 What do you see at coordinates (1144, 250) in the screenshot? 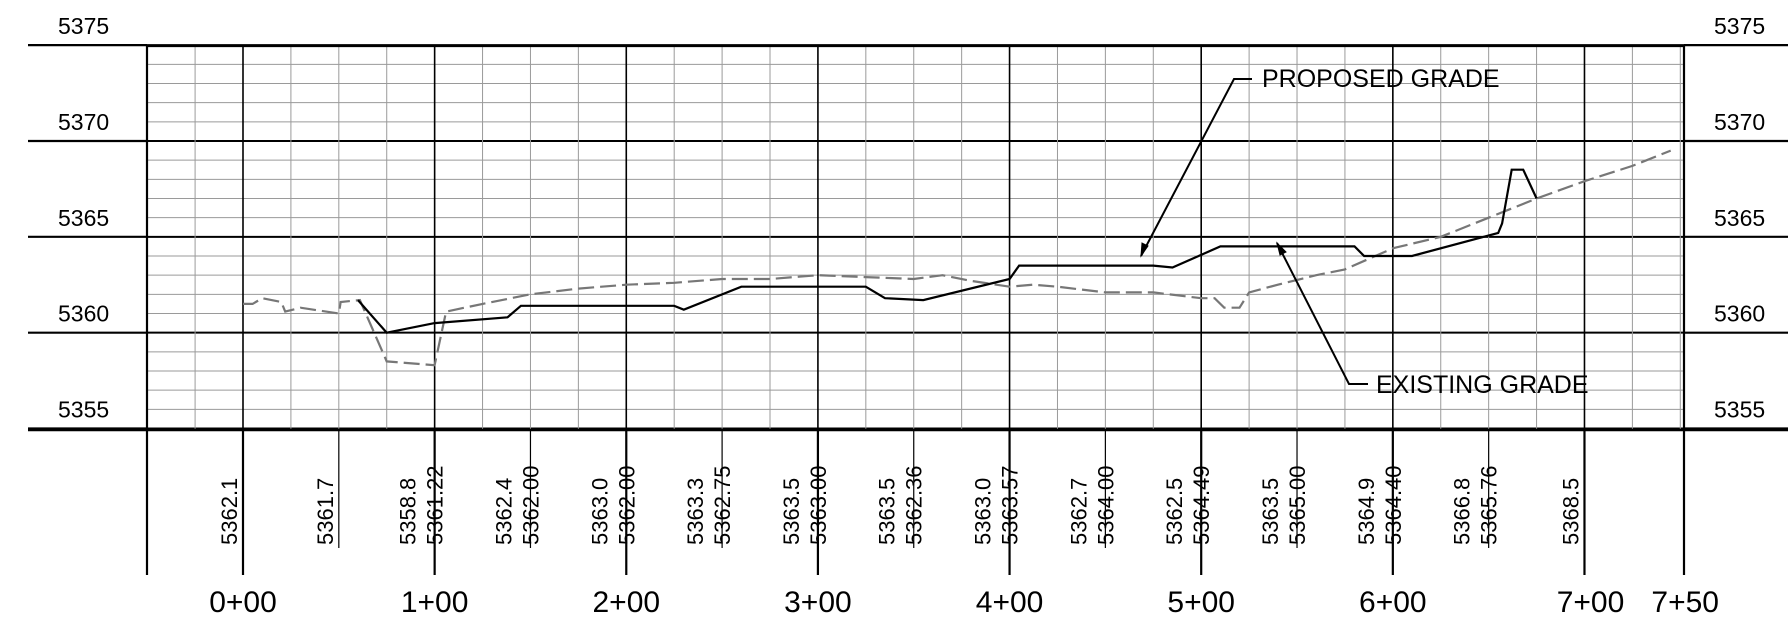
I see `proposed-grade-arrowhead` at bounding box center [1144, 250].